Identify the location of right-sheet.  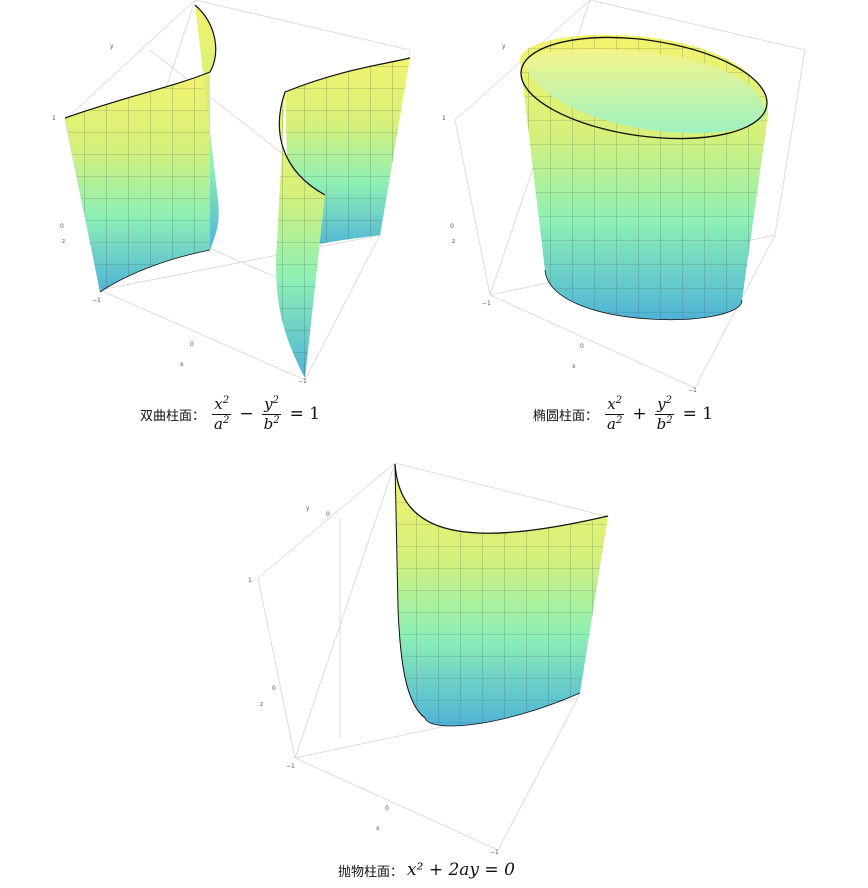
(343, 217).